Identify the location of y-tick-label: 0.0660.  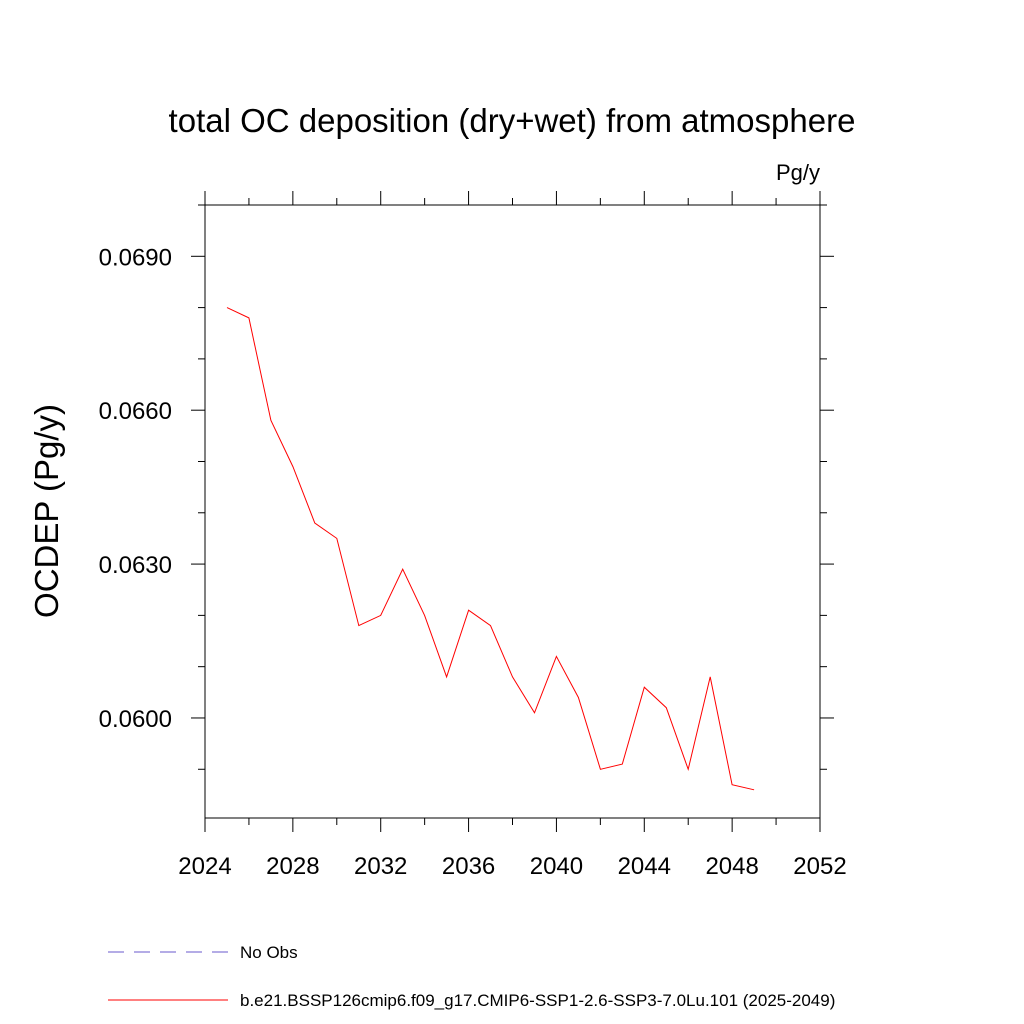
(135, 411).